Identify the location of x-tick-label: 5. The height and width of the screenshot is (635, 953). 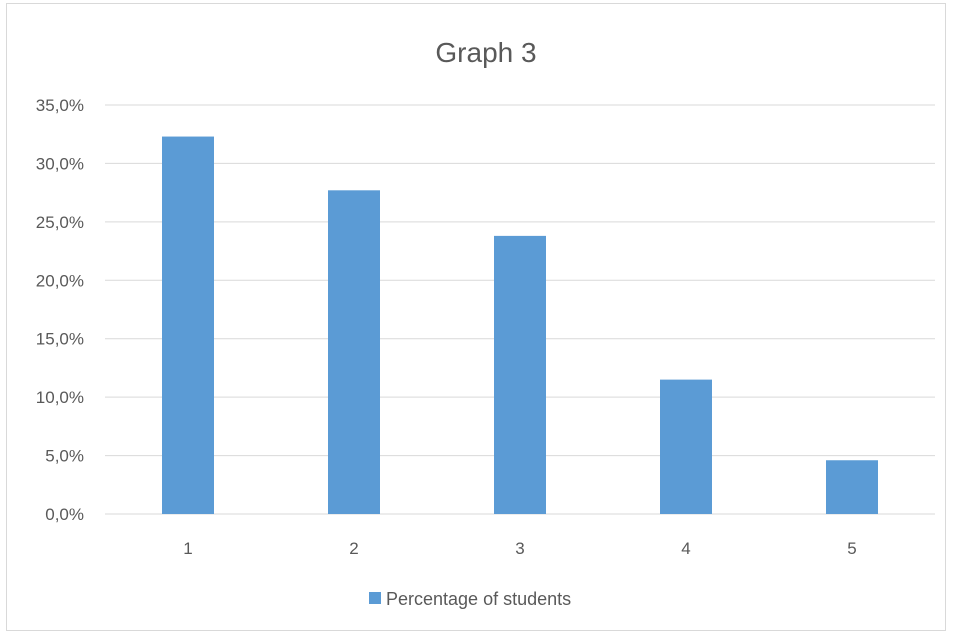
(851, 548).